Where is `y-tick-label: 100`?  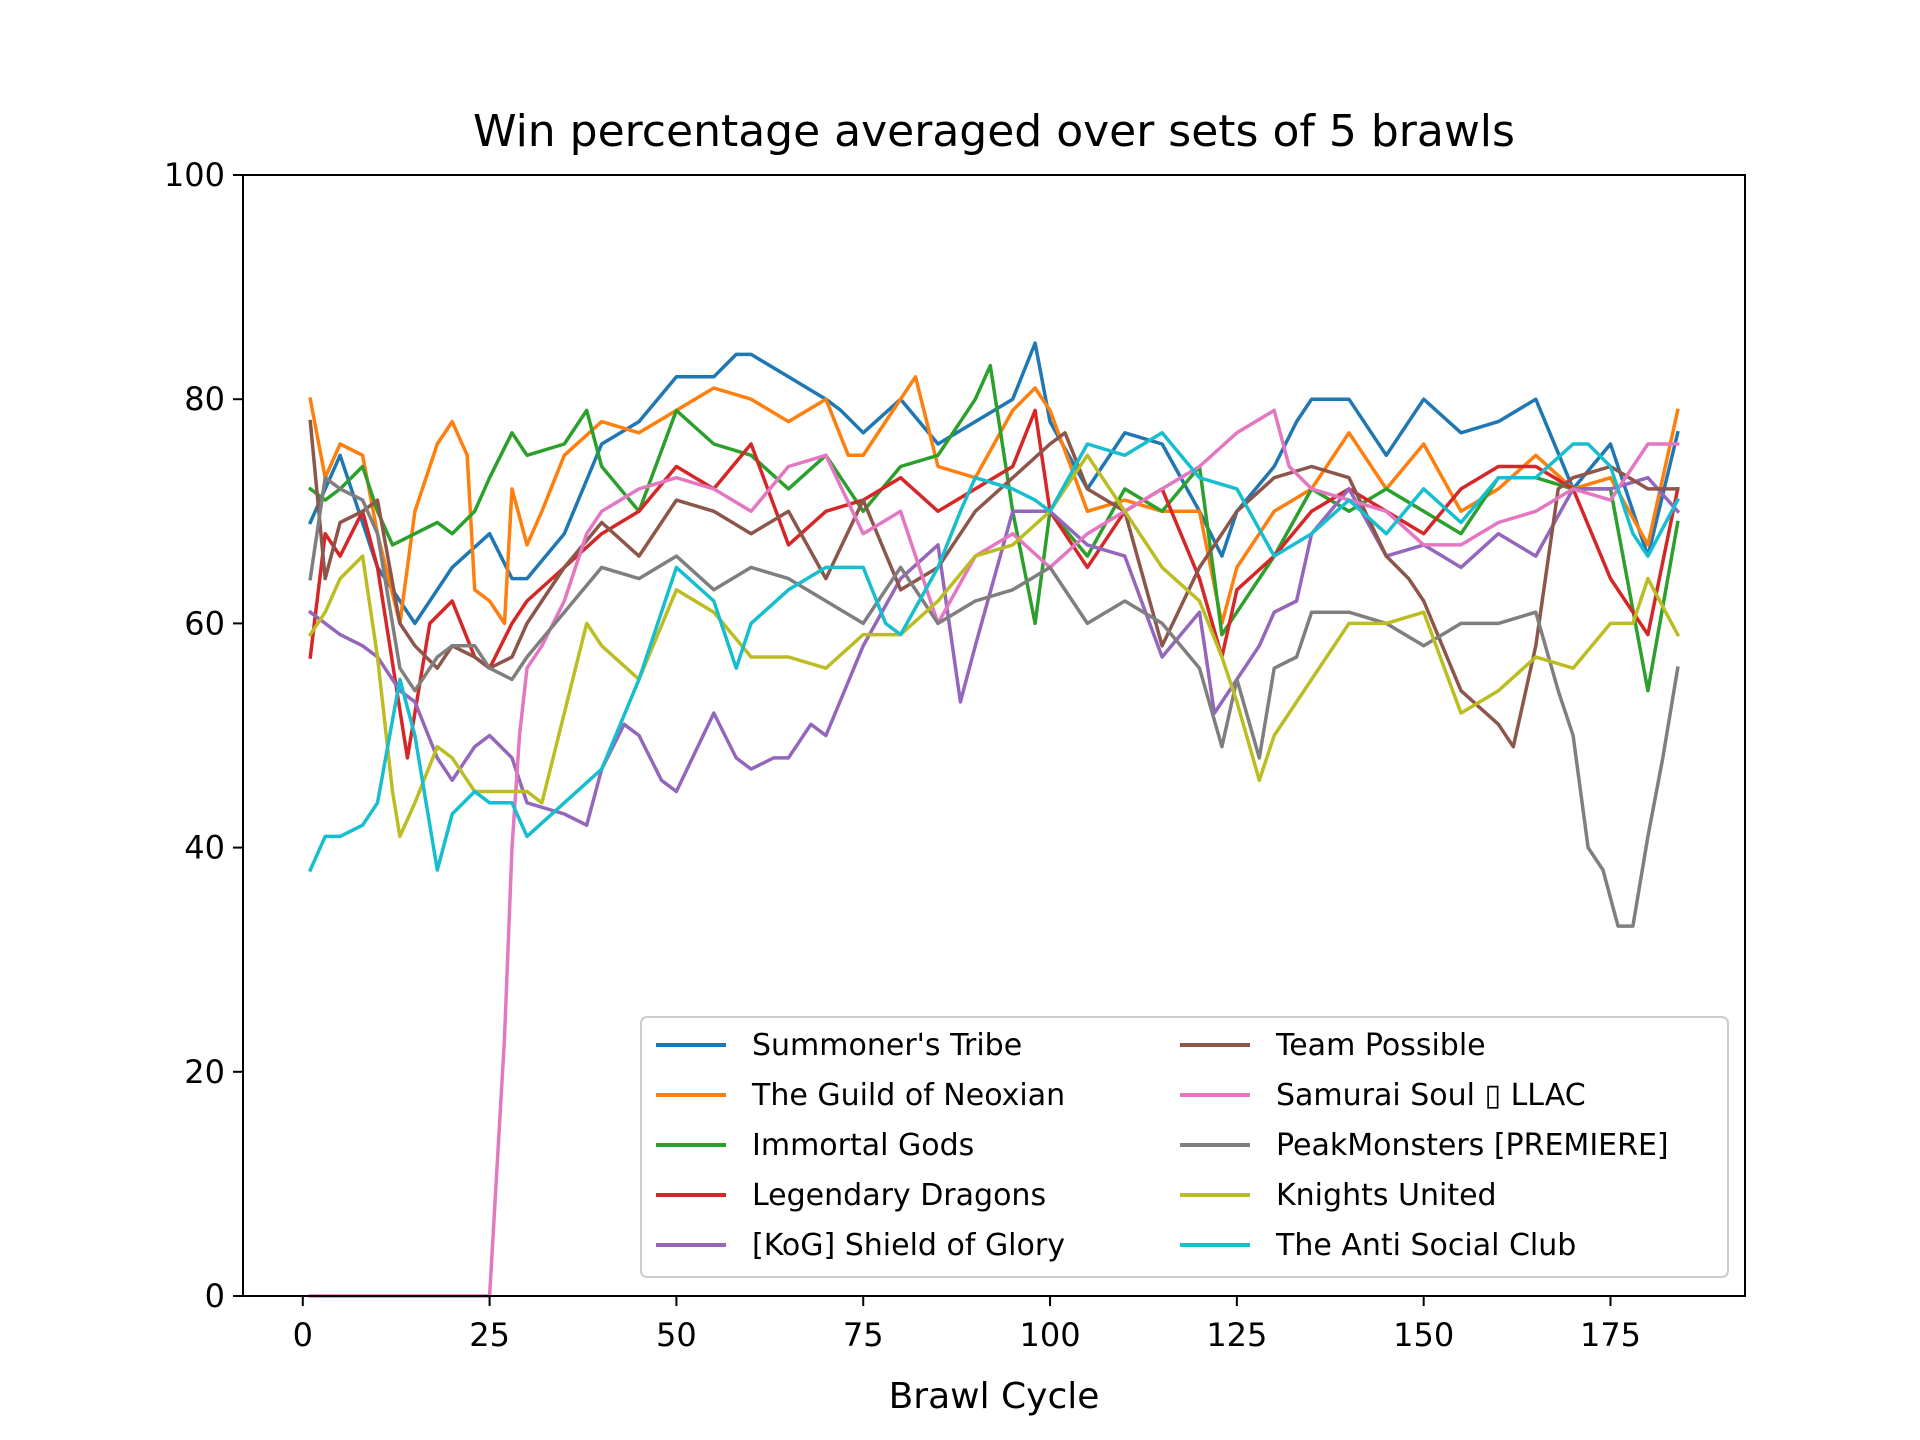 y-tick-label: 100 is located at coordinates (194, 175).